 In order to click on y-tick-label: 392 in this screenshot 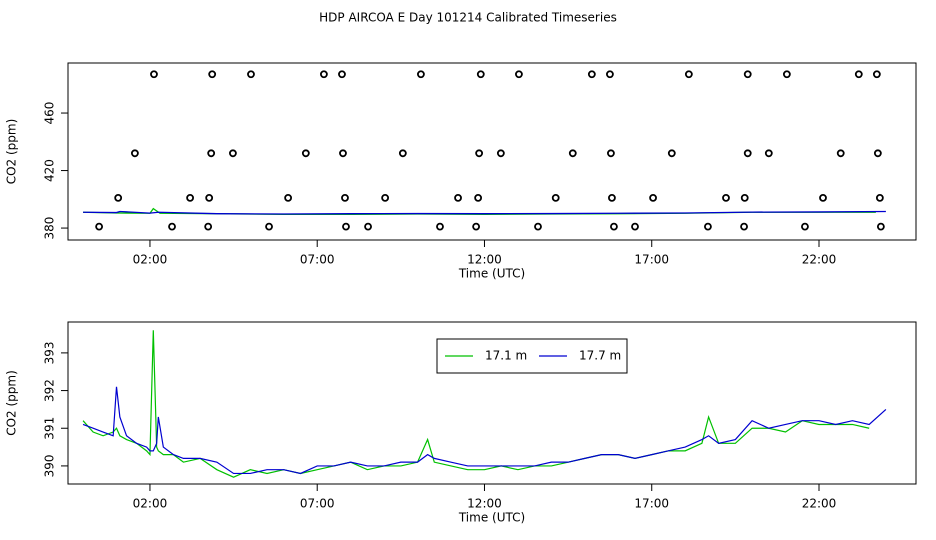, I will do `click(50, 390)`.